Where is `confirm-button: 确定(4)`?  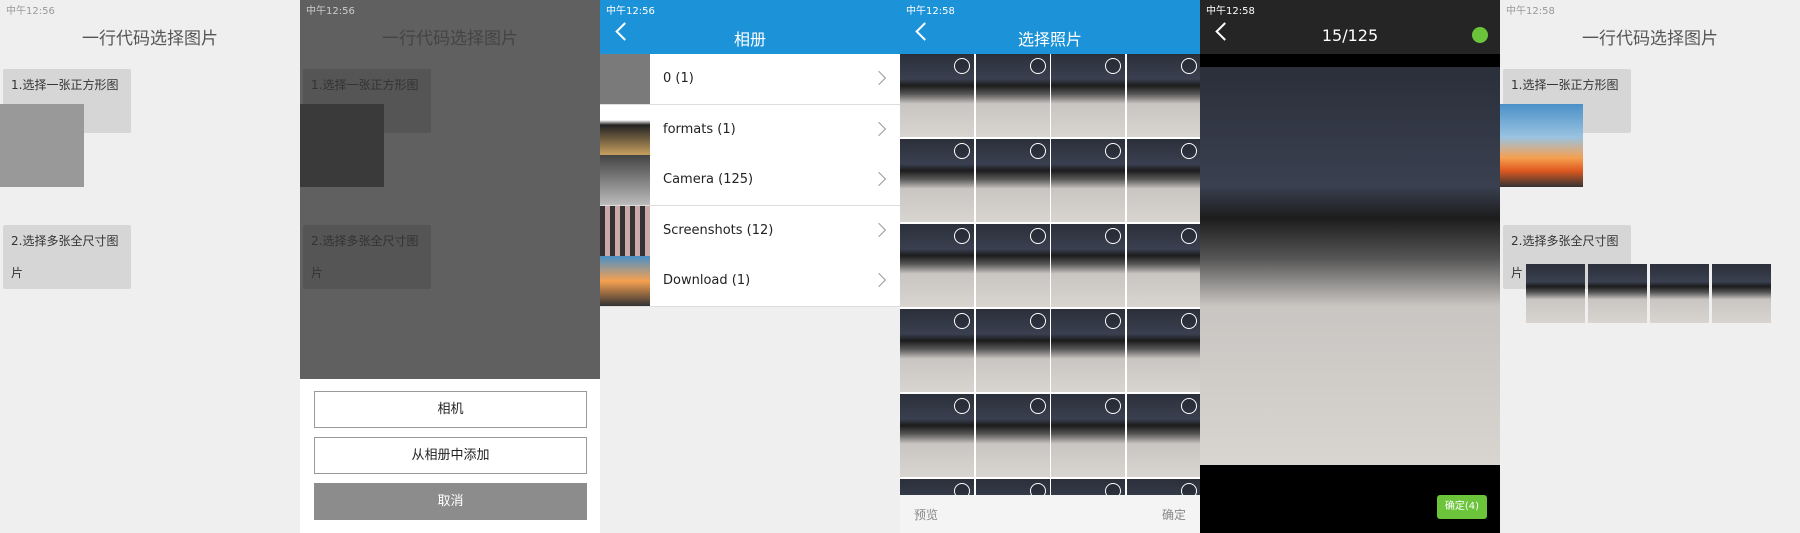 confirm-button: 确定(4) is located at coordinates (1462, 507).